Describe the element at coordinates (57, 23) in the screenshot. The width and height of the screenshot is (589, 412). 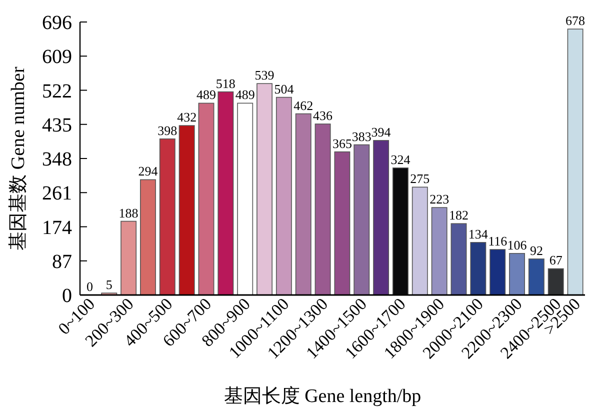
I see `y-tick-label: 696` at that location.